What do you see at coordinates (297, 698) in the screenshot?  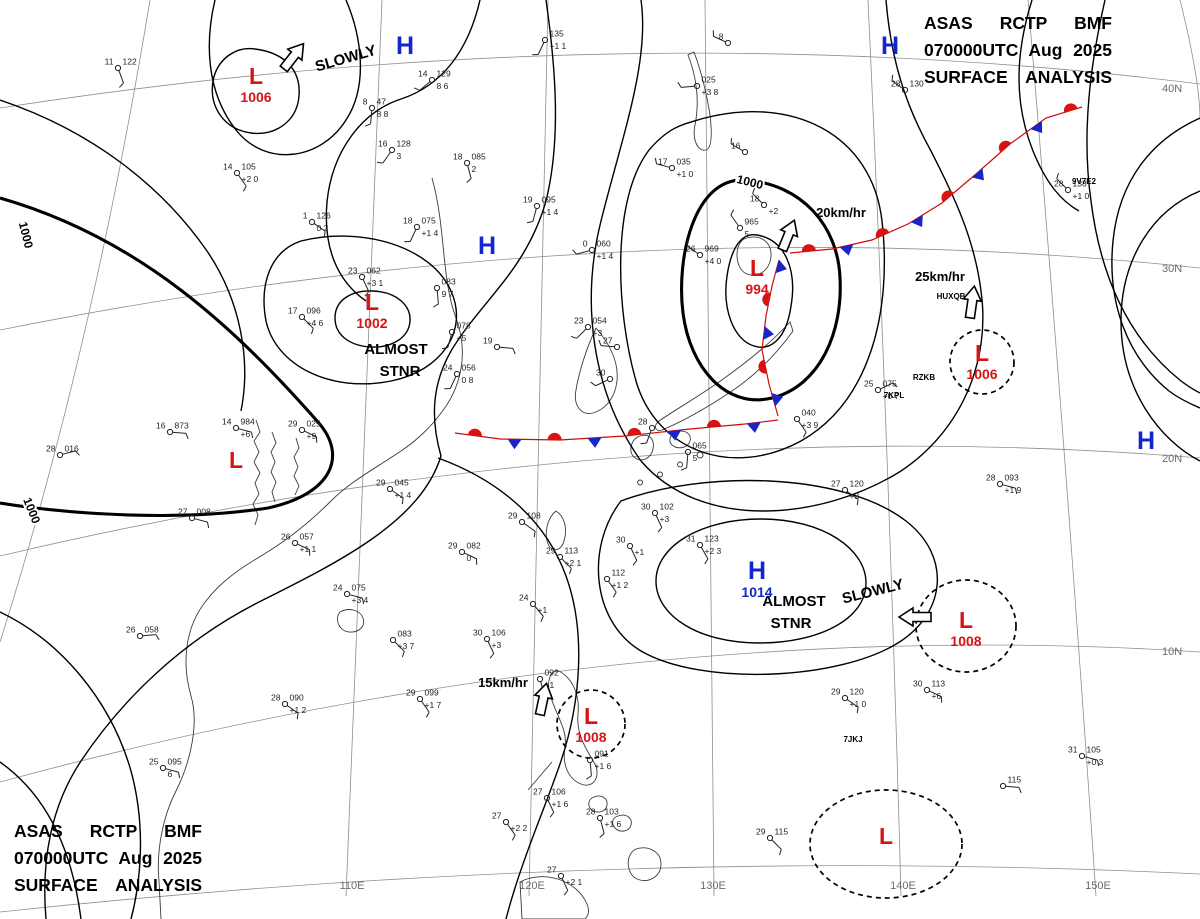 I see `station-pressure: 090` at bounding box center [297, 698].